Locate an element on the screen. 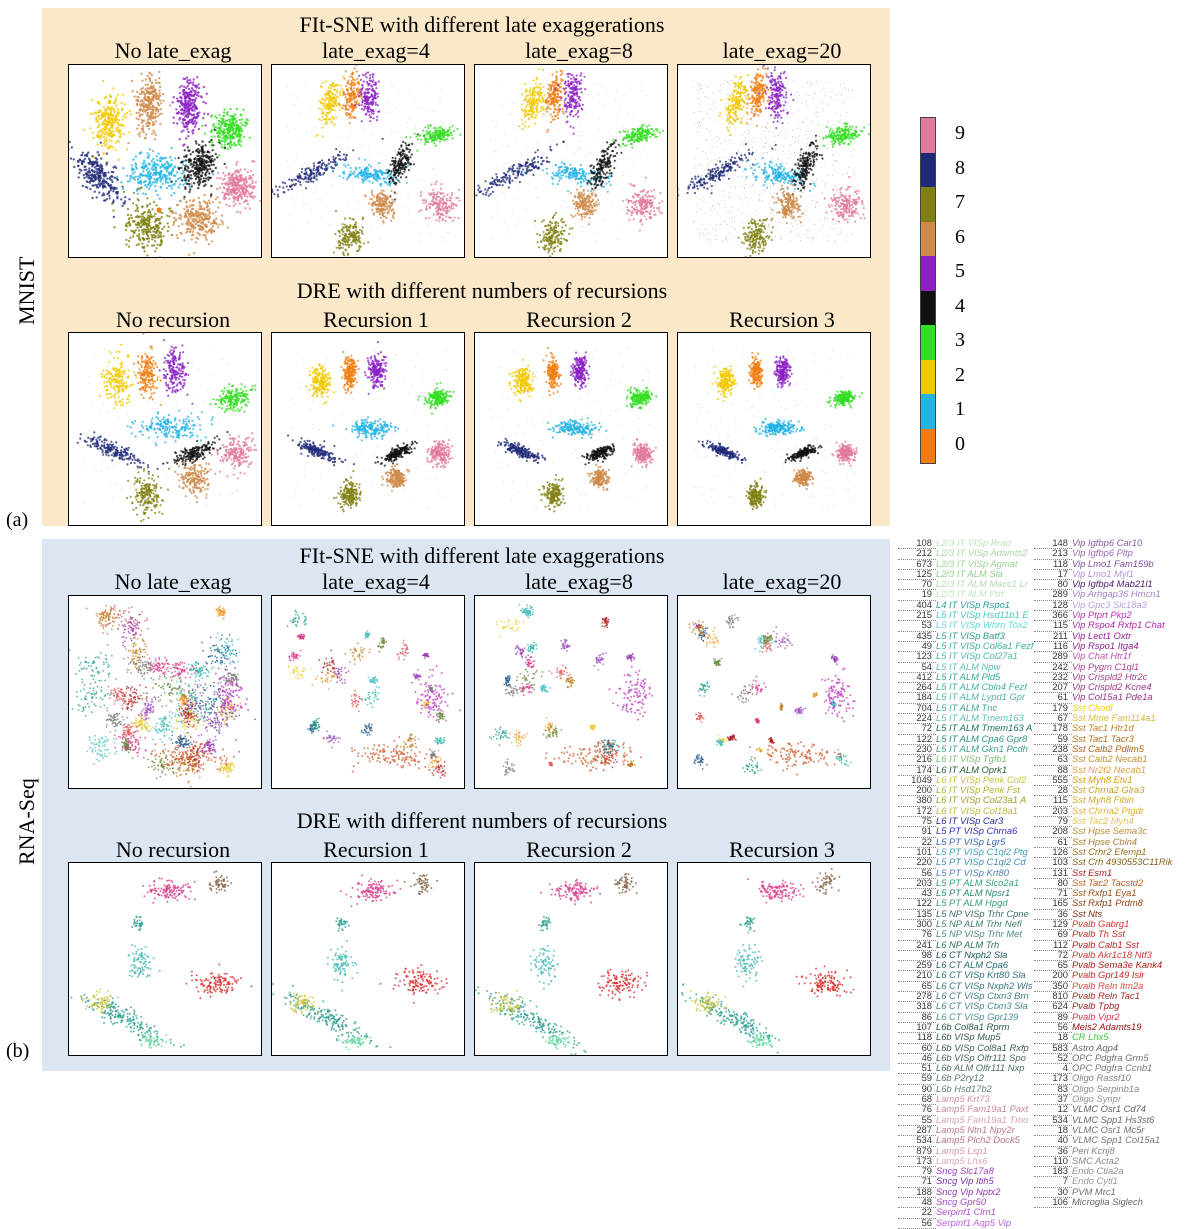 The image size is (1196, 1229). mnist-fitsne-plot-no-late-exag is located at coordinates (165, 161).